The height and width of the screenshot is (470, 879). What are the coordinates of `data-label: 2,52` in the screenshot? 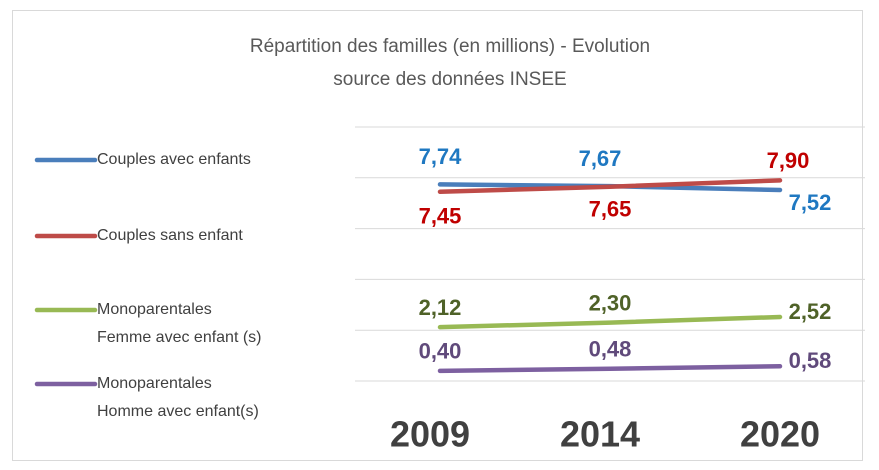 It's located at (810, 311).